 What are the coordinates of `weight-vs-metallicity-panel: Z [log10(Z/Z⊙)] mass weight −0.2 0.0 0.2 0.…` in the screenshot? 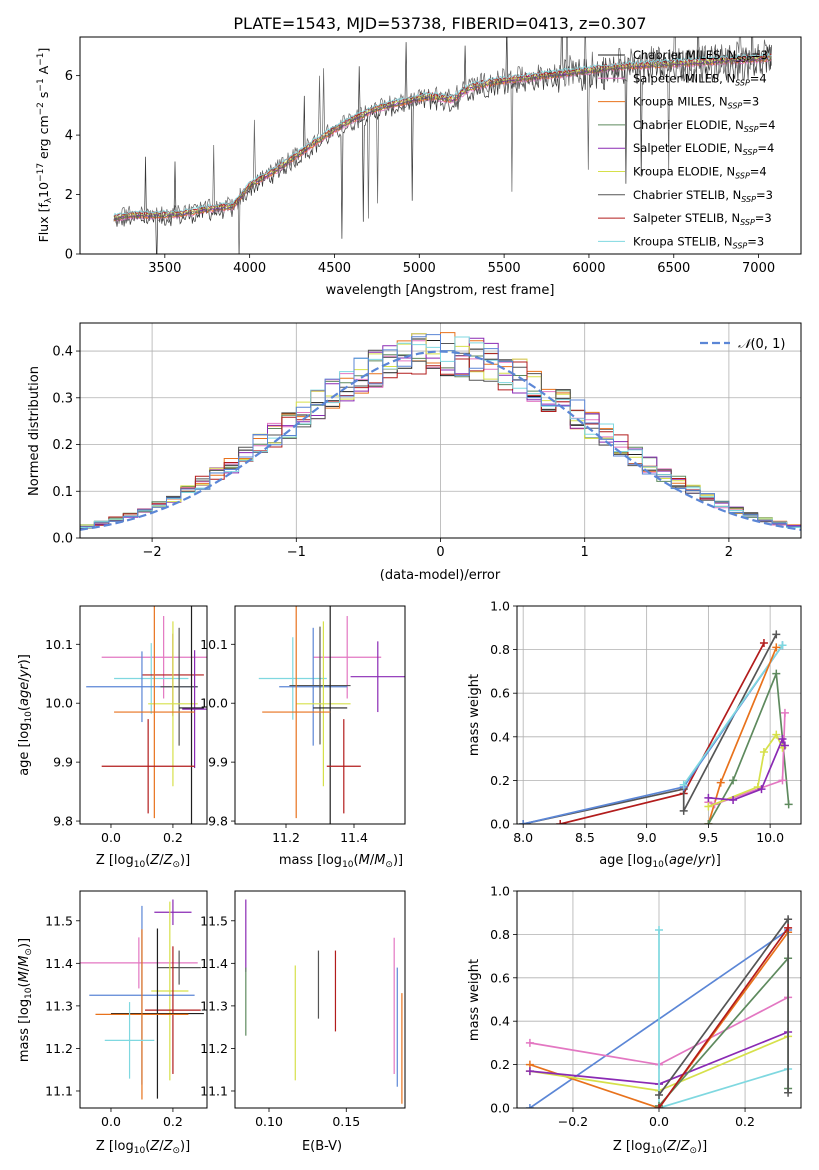 It's located at (634, 1020).